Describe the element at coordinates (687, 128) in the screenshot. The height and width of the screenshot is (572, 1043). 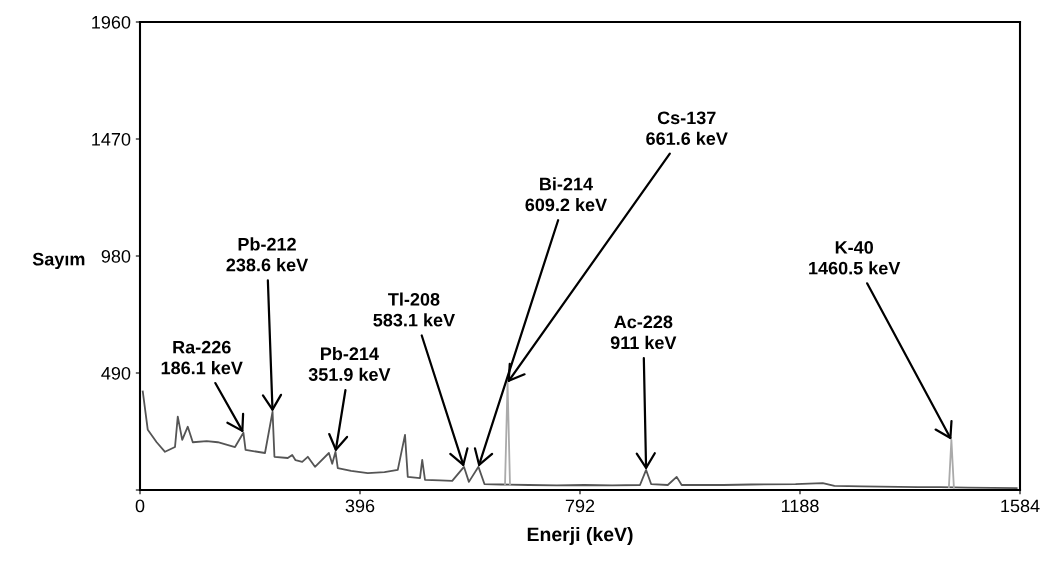
I see `annotation: Cs-137 661.6 keV` at that location.